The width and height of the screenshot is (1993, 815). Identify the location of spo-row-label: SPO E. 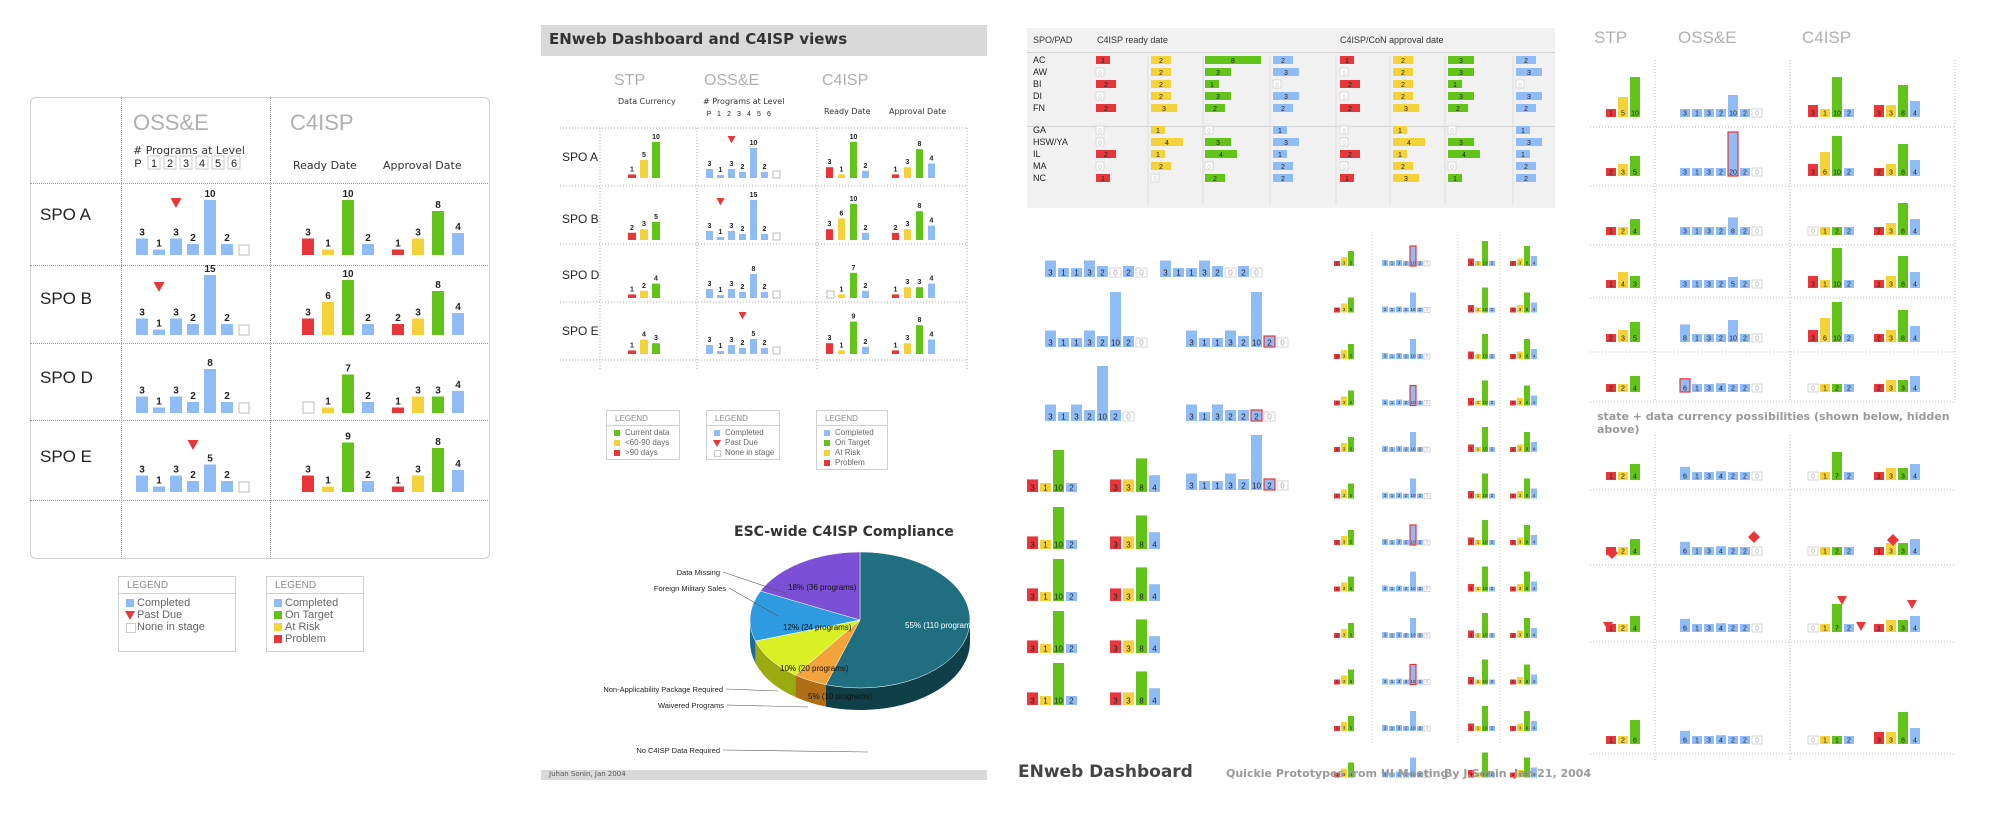
(580, 331).